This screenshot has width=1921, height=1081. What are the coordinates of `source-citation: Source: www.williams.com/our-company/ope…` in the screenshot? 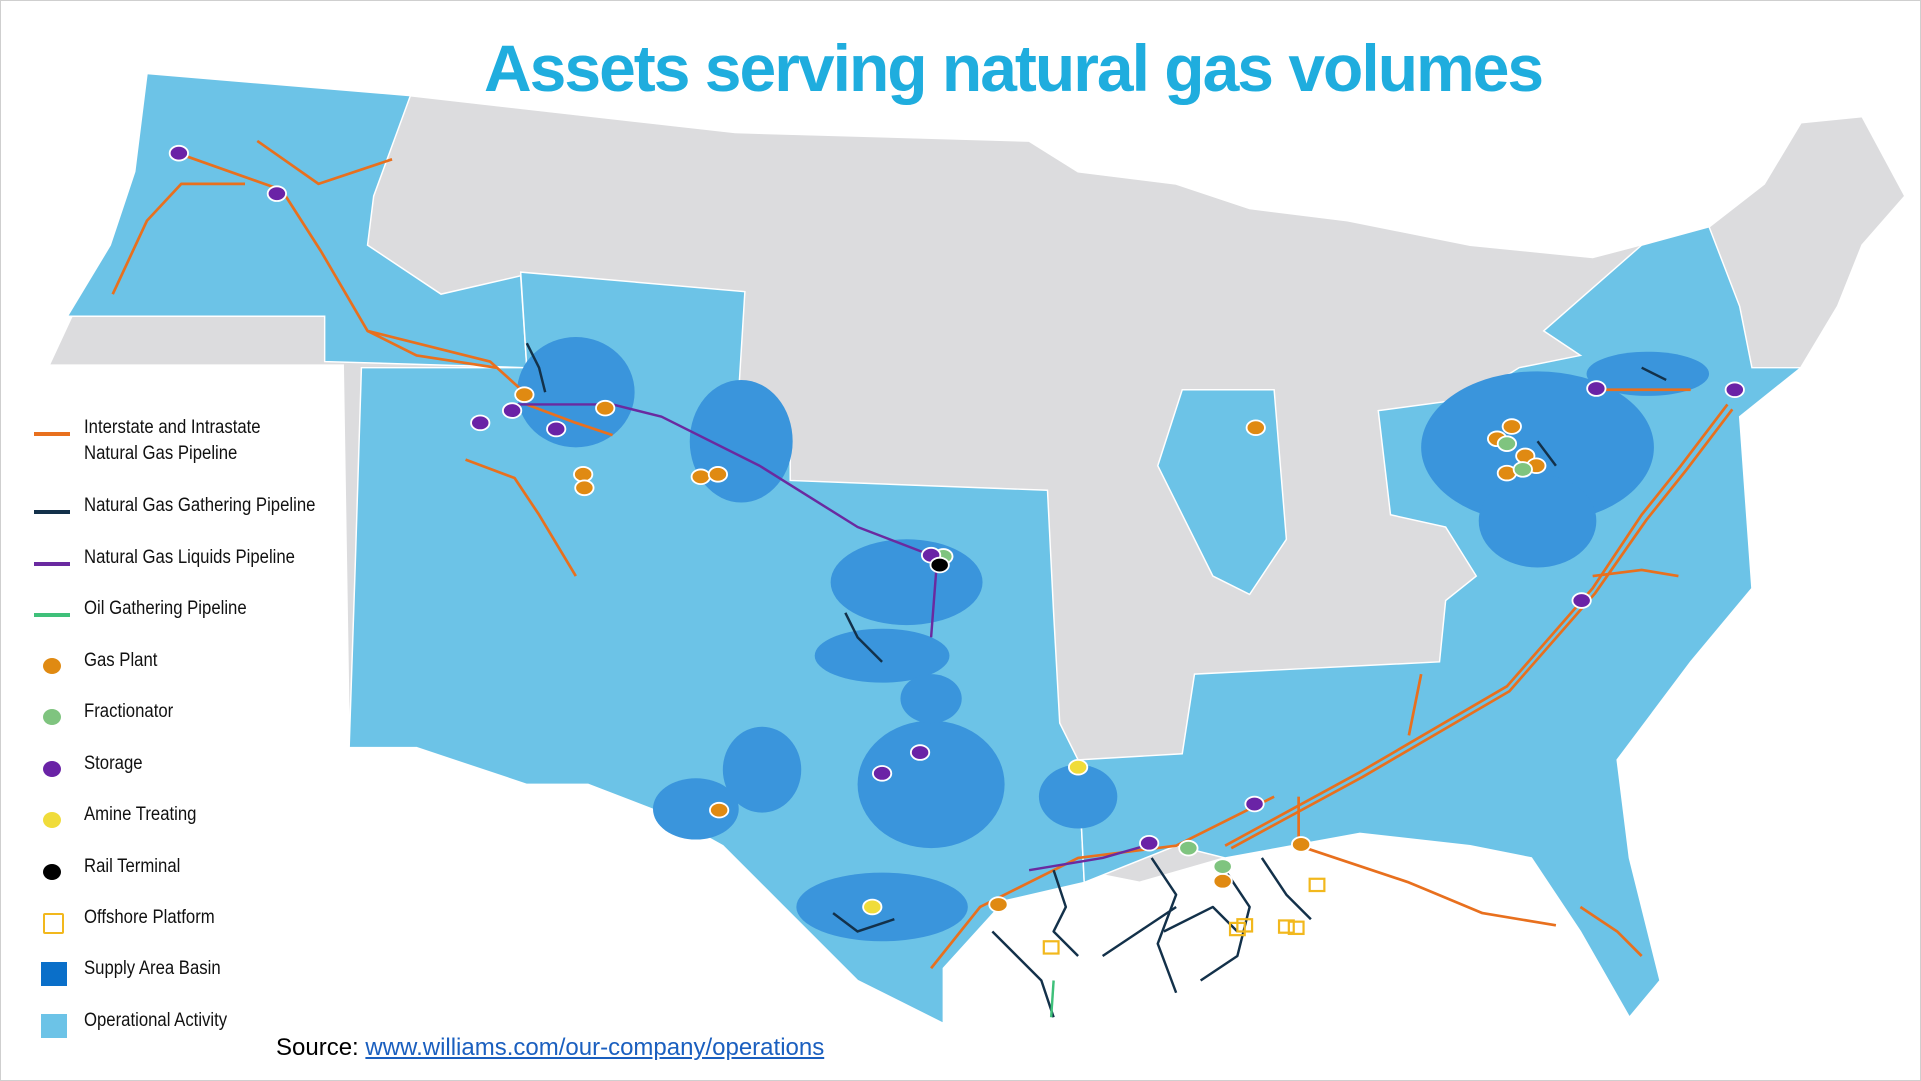 It's located at (550, 1048).